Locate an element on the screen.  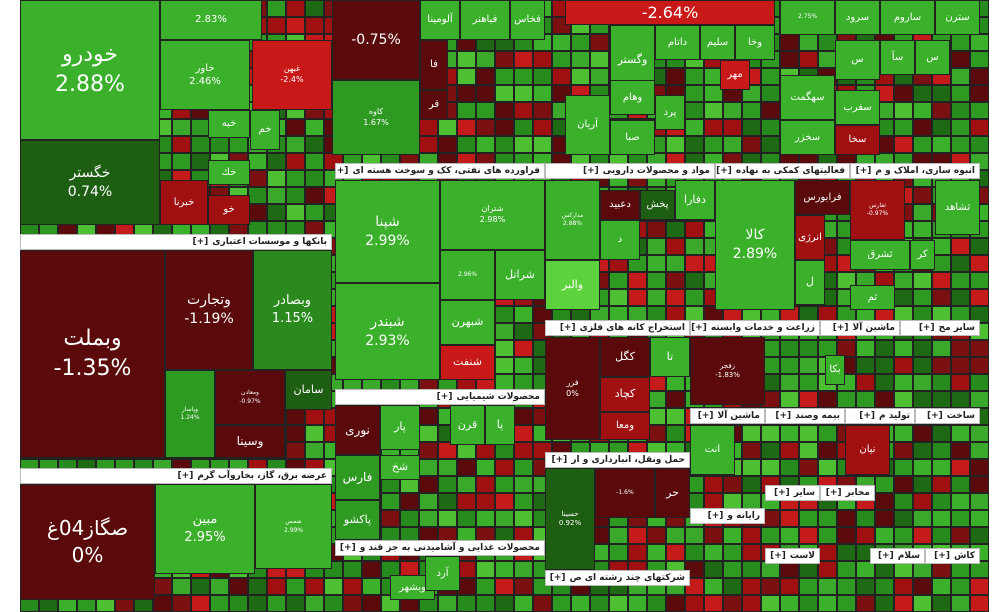
stock-tile: مبین 2.95% is located at coordinates (205, 529).